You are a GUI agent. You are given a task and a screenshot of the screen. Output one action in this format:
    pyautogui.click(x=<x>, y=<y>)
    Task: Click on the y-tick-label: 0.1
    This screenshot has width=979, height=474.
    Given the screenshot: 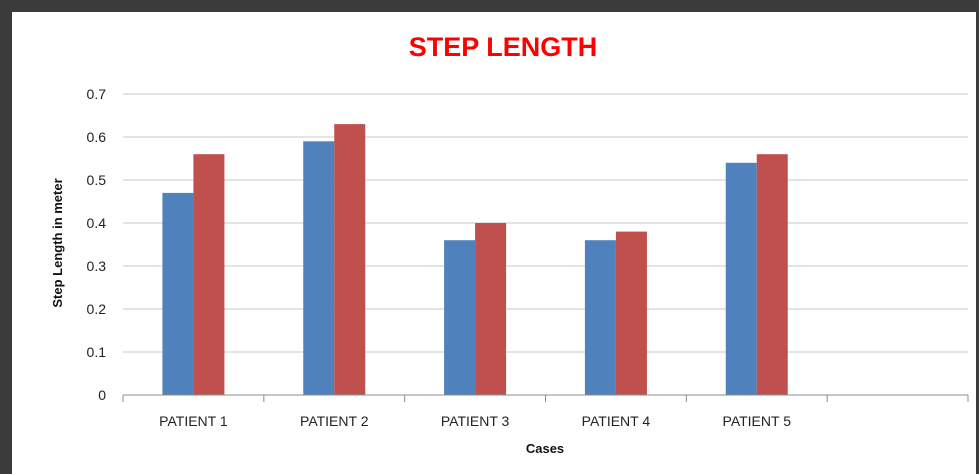 What is the action you would take?
    pyautogui.click(x=97, y=352)
    